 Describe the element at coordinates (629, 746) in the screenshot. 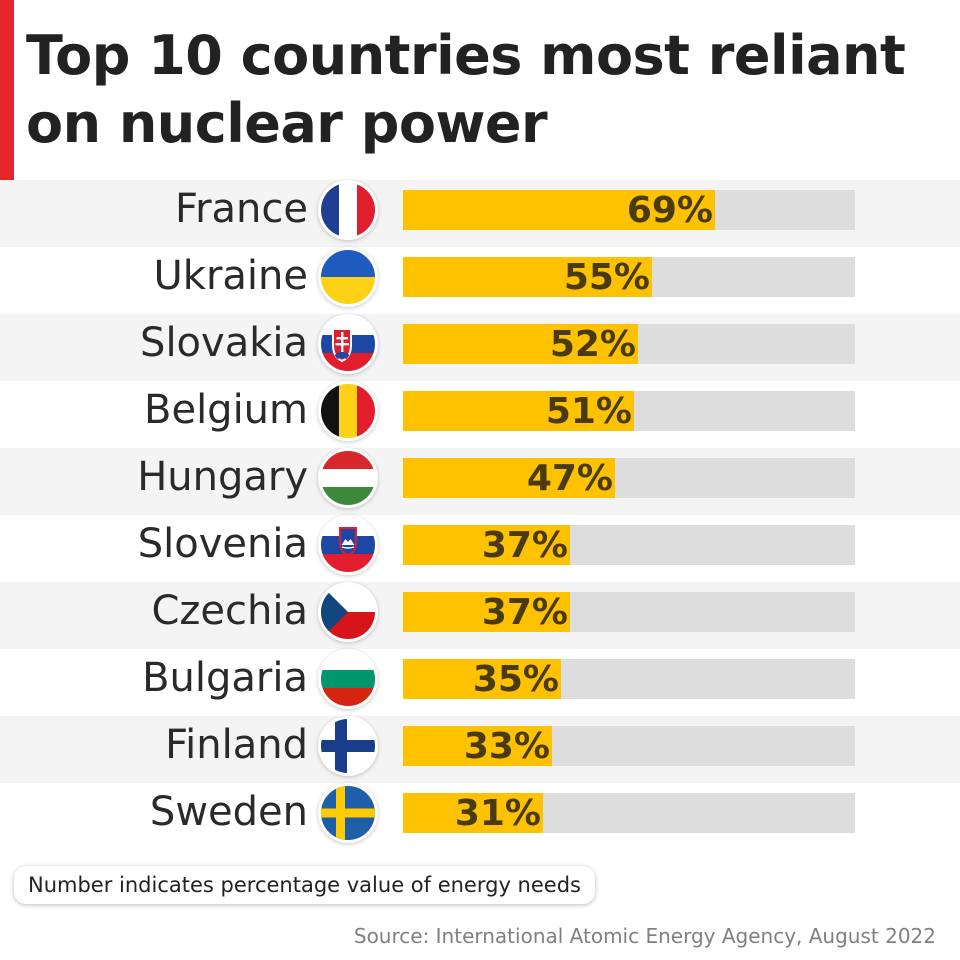

I see `bar-track-finland: 33%` at that location.